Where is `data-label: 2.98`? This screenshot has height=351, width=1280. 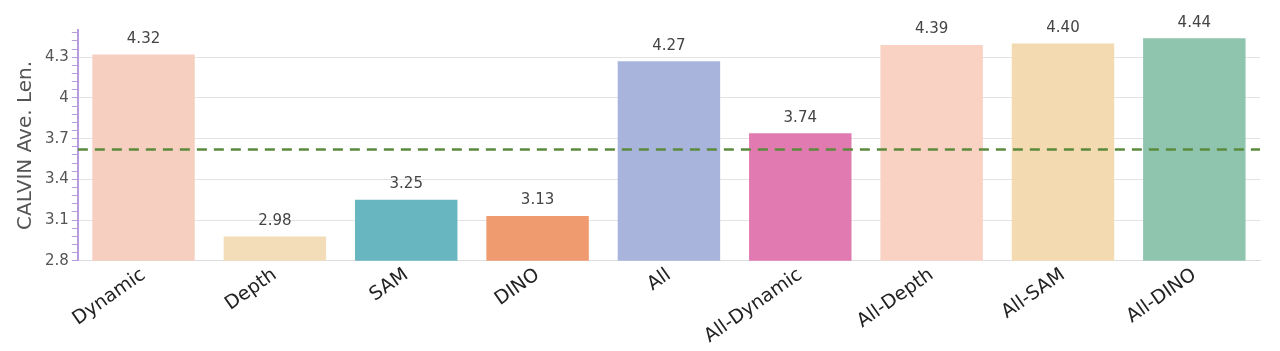 data-label: 2.98 is located at coordinates (275, 219).